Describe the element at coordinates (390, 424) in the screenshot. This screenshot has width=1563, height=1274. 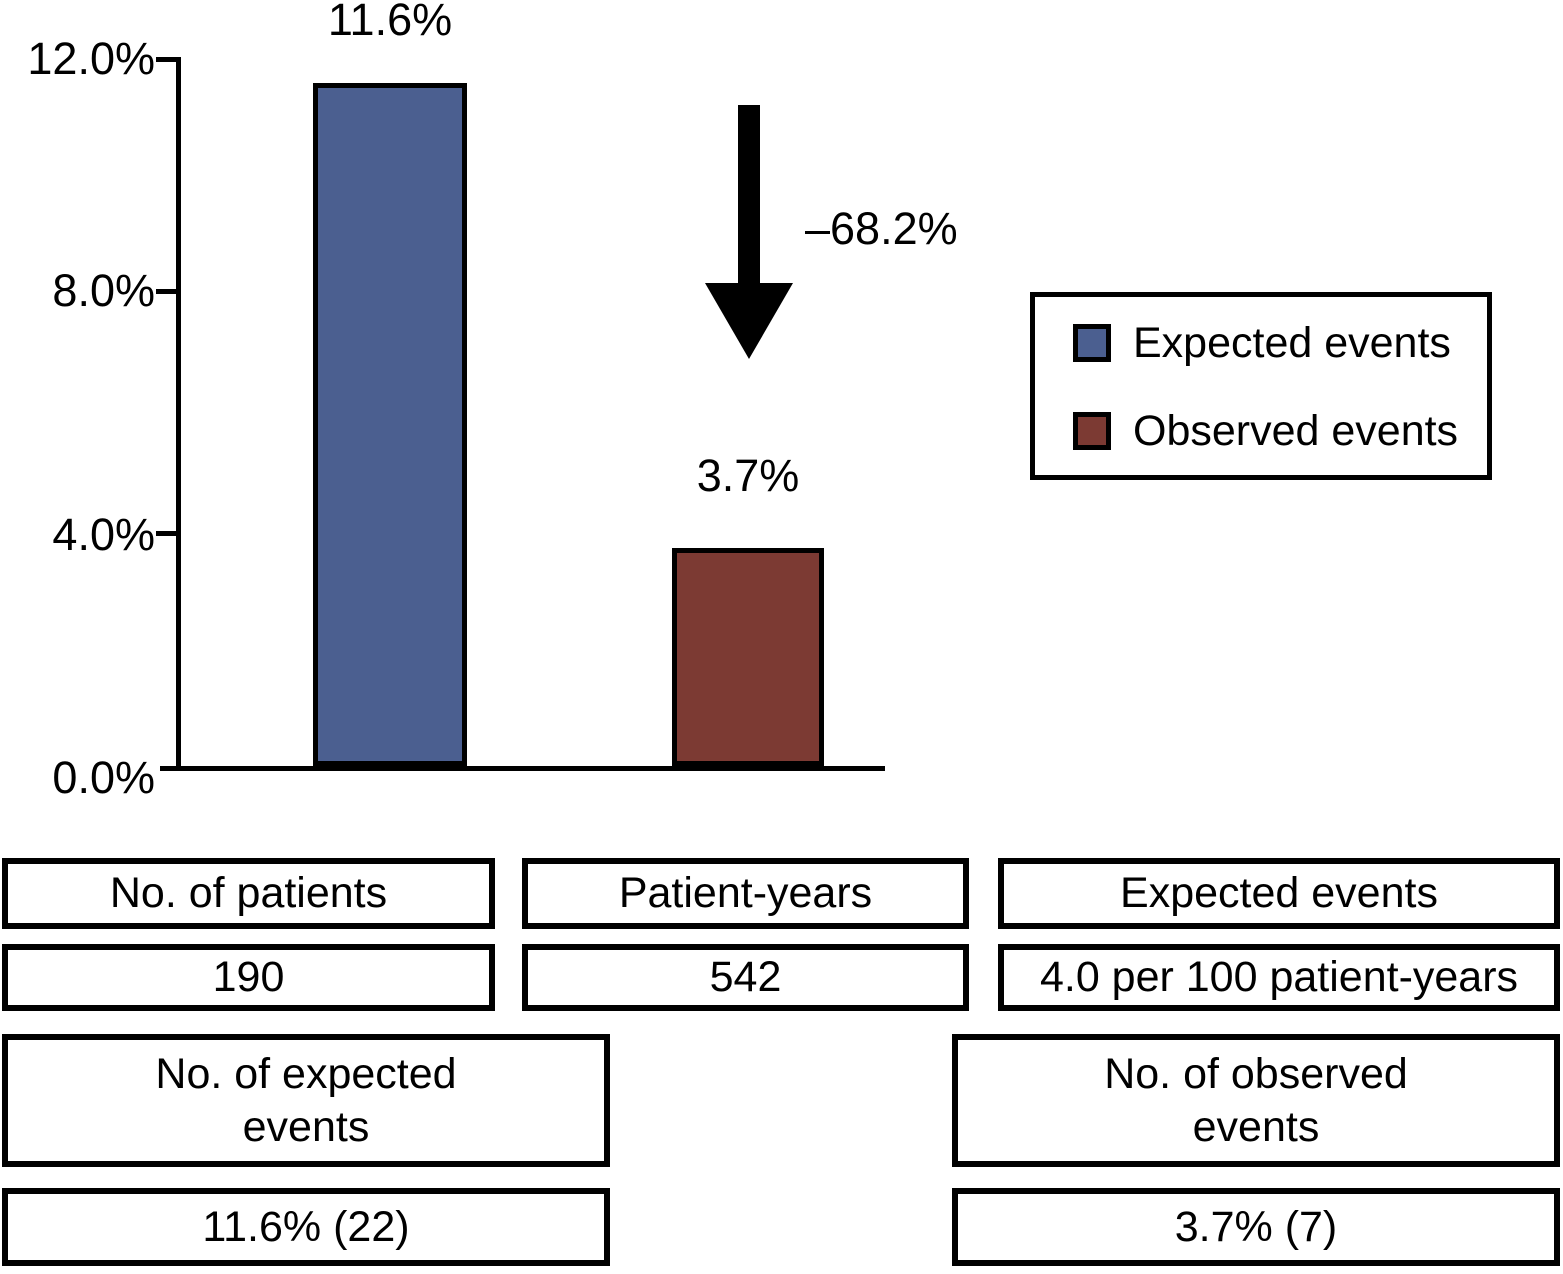
I see `expected-events-bar` at that location.